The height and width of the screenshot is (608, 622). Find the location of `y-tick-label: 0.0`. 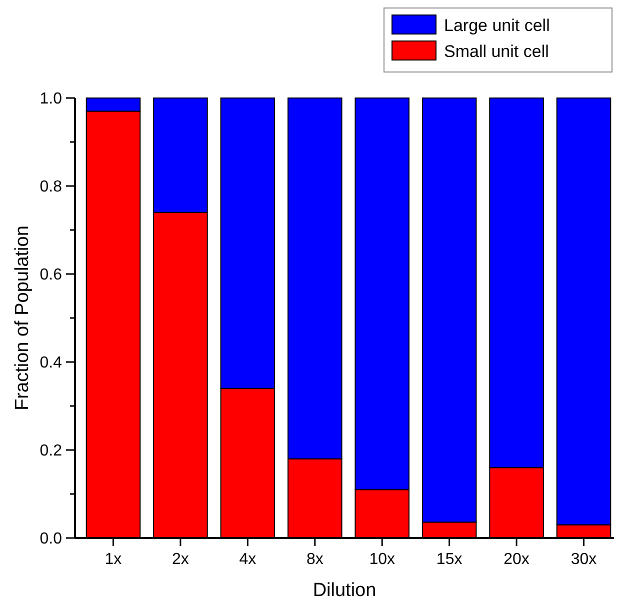

y-tick-label: 0.0 is located at coordinates (51, 539).